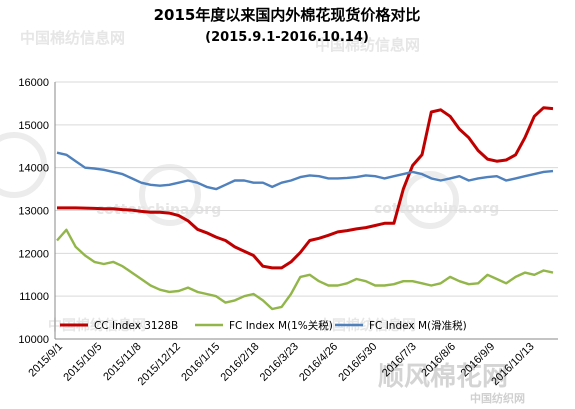 The width and height of the screenshot is (575, 409). I want to click on legend-label-1: CC Index 3128B, so click(136, 326).